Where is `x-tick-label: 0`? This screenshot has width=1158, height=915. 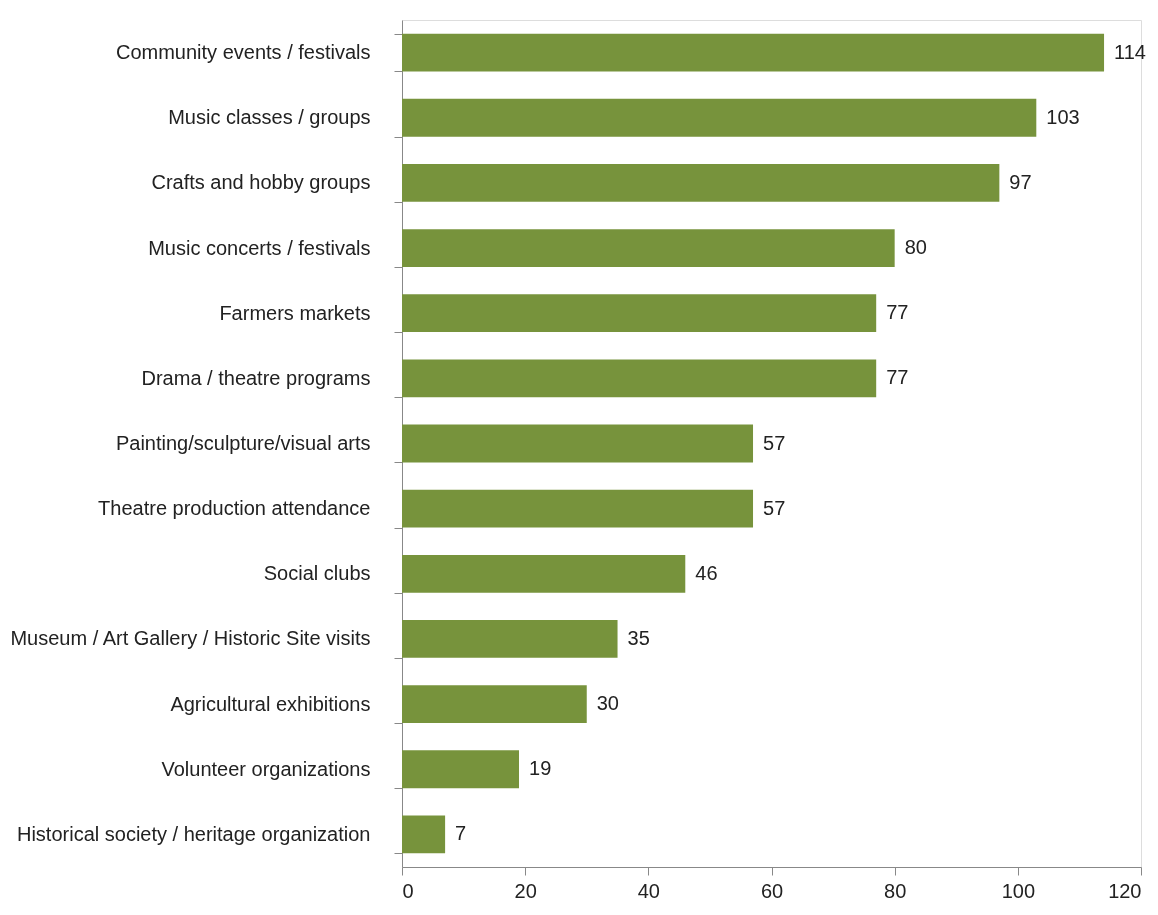 x-tick-label: 0 is located at coordinates (408, 890).